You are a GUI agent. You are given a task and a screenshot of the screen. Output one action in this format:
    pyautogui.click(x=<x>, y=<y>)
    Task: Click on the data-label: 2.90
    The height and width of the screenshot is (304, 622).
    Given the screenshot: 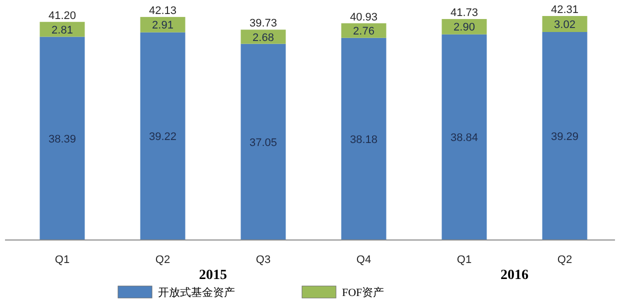 What is the action you would take?
    pyautogui.click(x=464, y=28)
    